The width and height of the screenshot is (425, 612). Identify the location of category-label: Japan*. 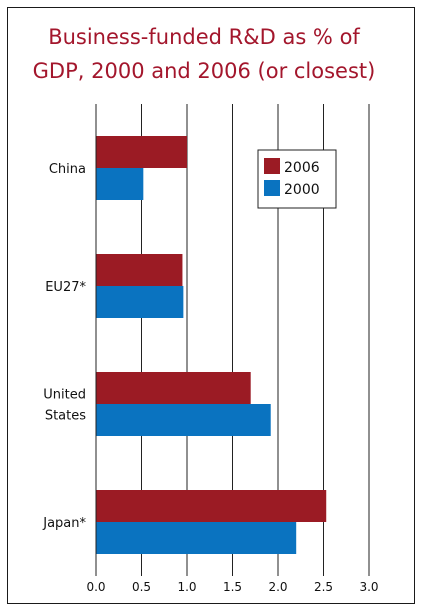
(64, 523).